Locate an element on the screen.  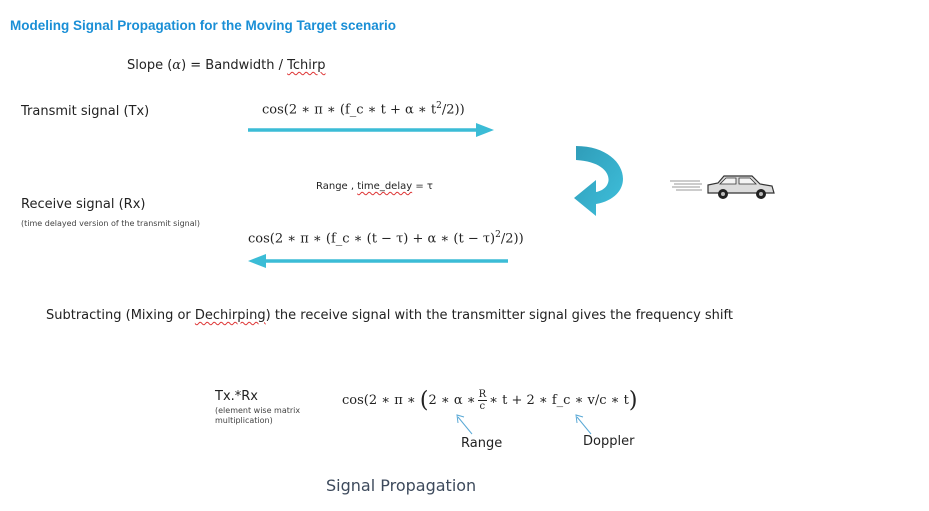
range-time-delay: Range , time_delay = τ is located at coordinates (374, 186).